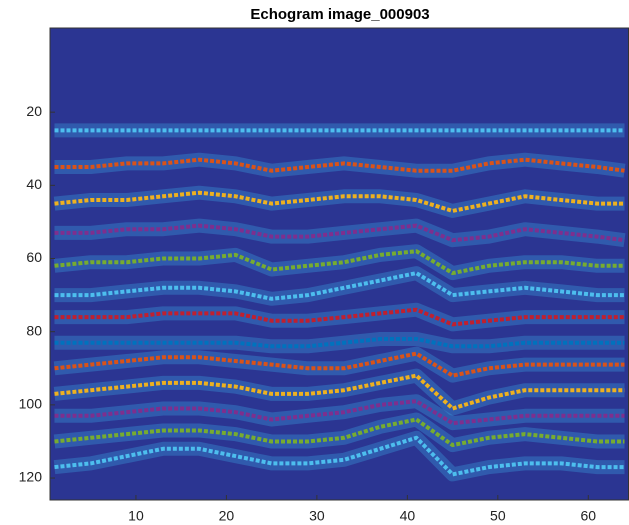 This screenshot has height=525, width=629. I want to click on y-tick-label: 60, so click(34, 257).